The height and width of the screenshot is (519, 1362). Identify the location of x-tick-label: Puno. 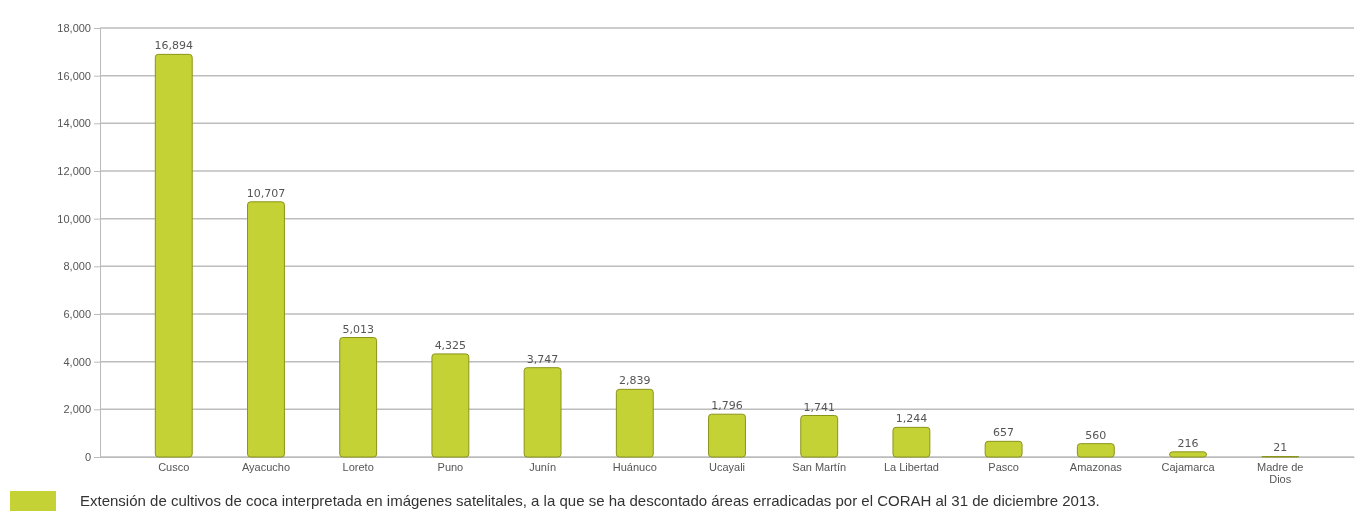
(450, 467).